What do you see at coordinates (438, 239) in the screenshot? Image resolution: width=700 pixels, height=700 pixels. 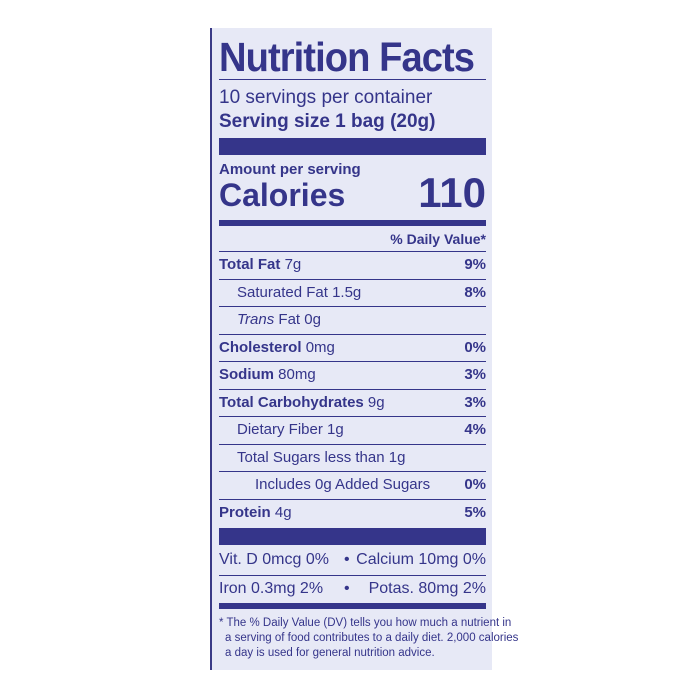 I see `daily-value-header: % Daily Value*` at bounding box center [438, 239].